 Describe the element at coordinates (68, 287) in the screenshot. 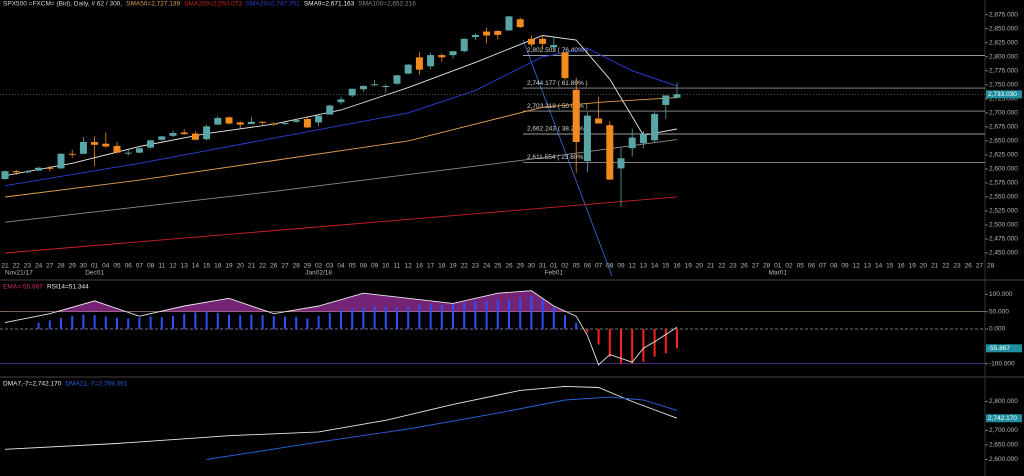

I see `legend-entry: RSI14=51.344` at that location.